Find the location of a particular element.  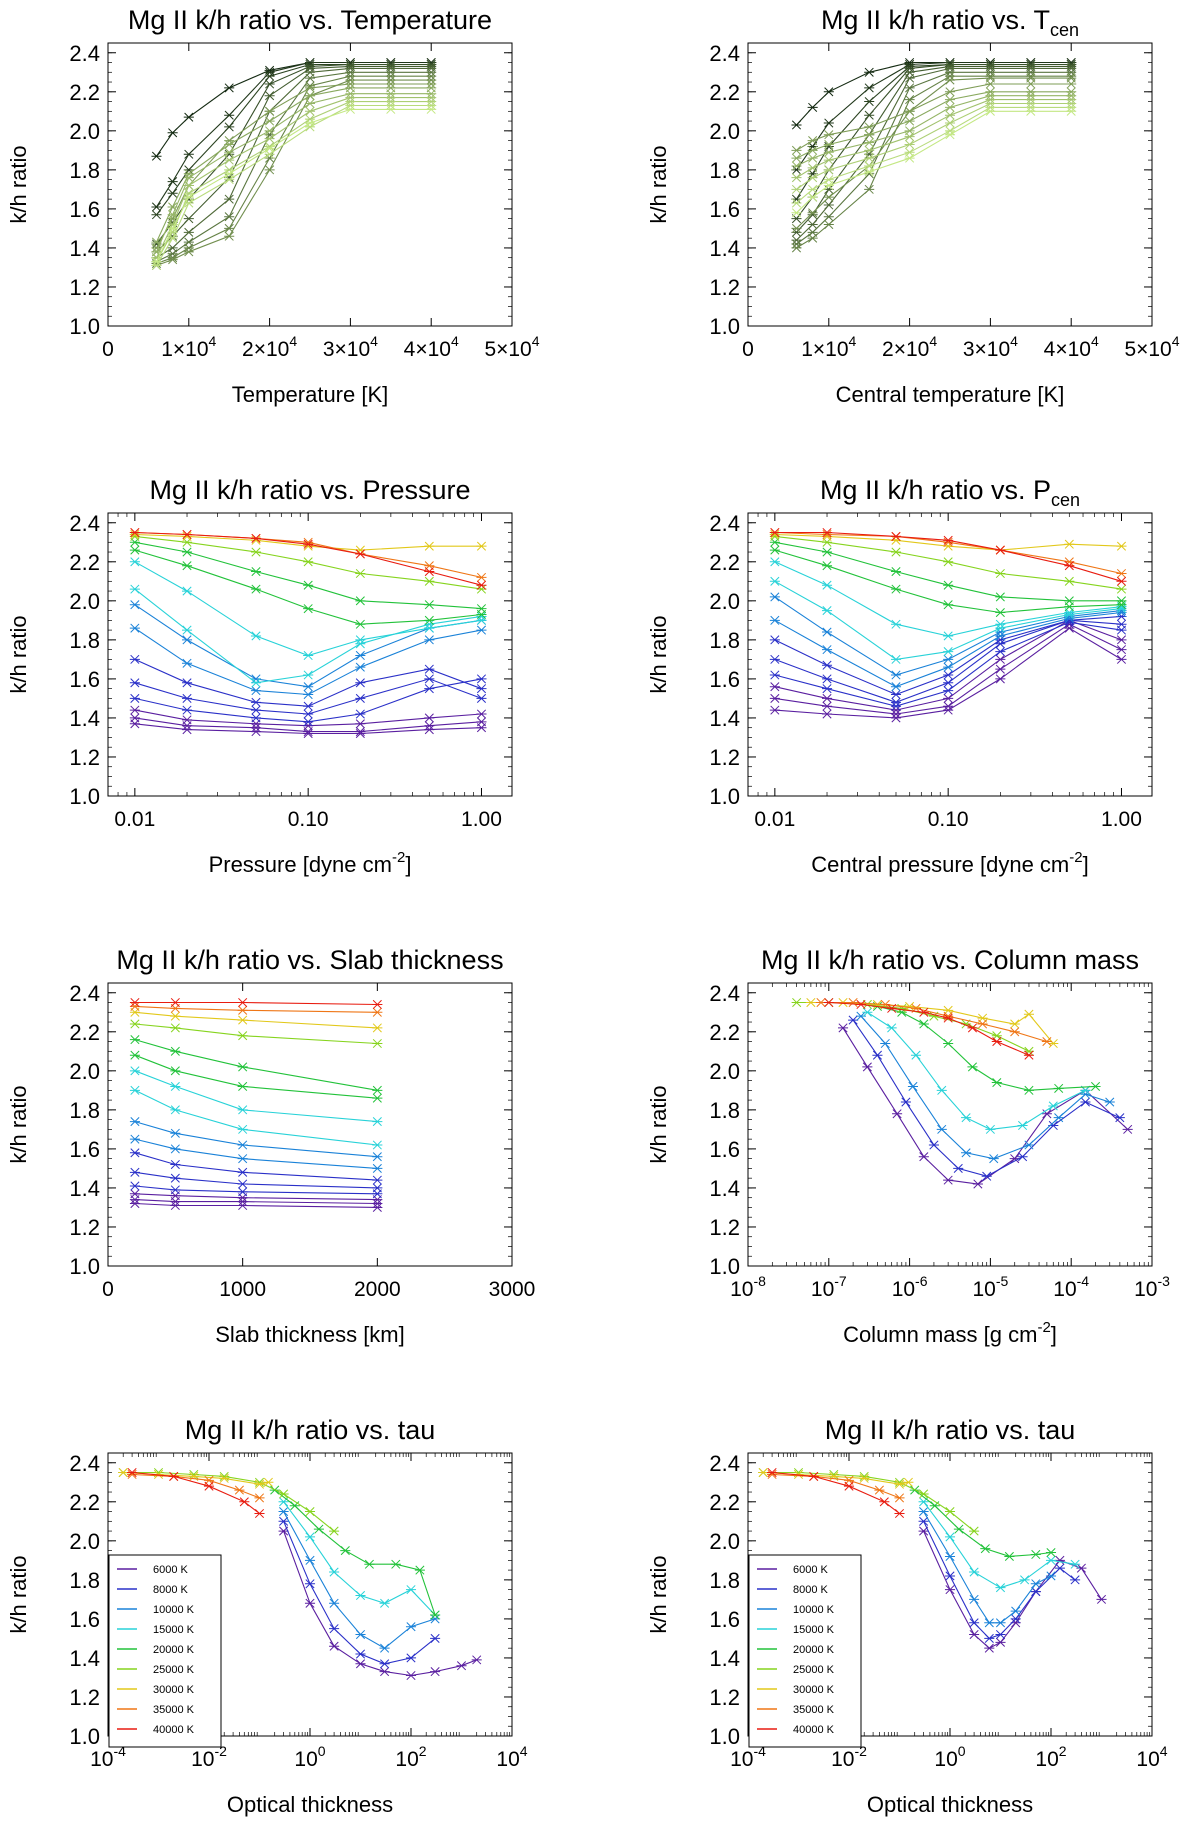

x-tick-label: 0 is located at coordinates (108, 349).